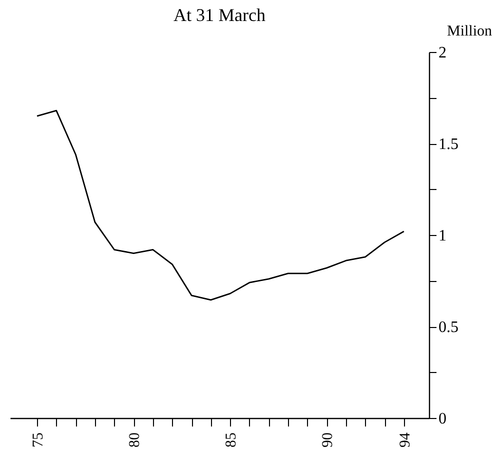 This screenshot has height=457, width=499. I want to click on y-tick-label: 1, so click(442, 236).